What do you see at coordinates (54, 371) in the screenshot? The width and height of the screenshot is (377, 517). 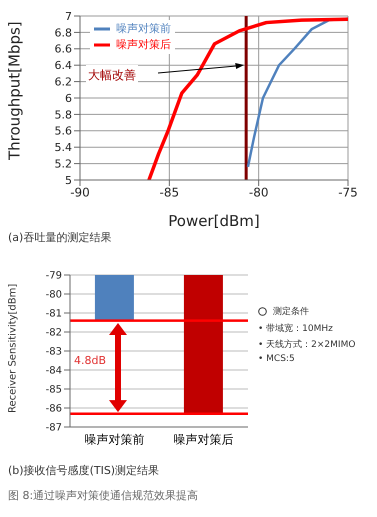 I see `y-tick-label: -84` at bounding box center [54, 371].